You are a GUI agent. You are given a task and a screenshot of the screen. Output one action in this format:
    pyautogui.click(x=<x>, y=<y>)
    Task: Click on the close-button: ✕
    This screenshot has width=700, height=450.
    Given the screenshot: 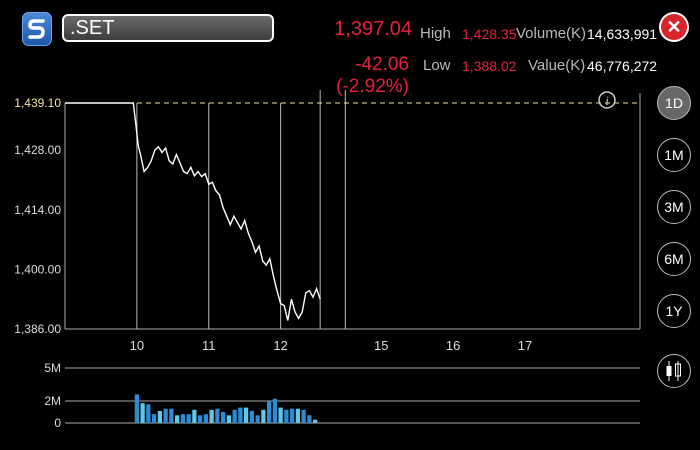 What is the action you would take?
    pyautogui.click(x=674, y=27)
    